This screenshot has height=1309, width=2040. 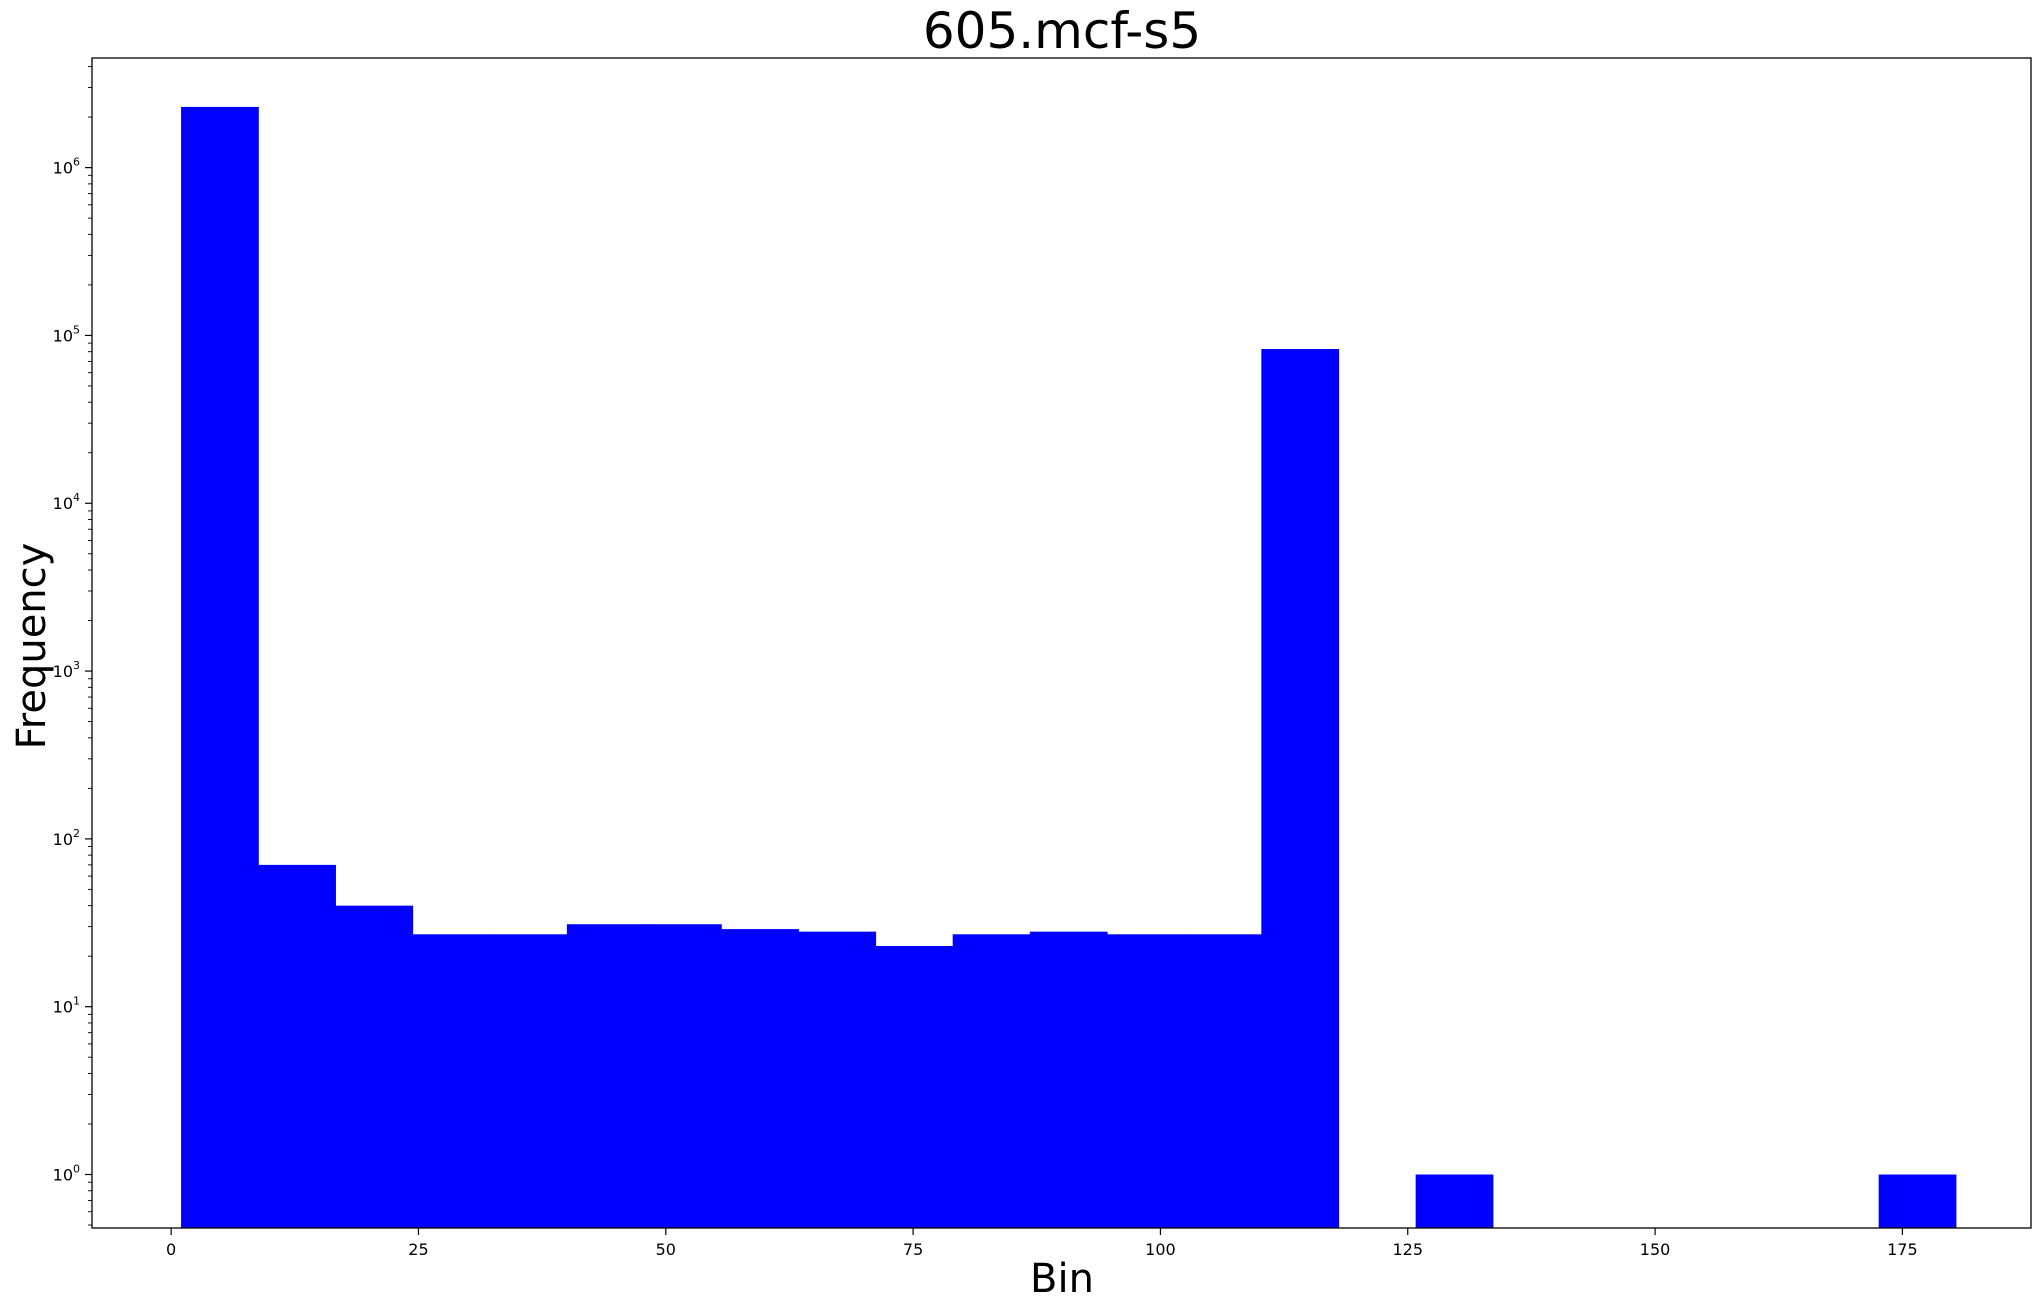 What do you see at coordinates (1160, 1249) in the screenshot?
I see `x-tick-label: 100` at bounding box center [1160, 1249].